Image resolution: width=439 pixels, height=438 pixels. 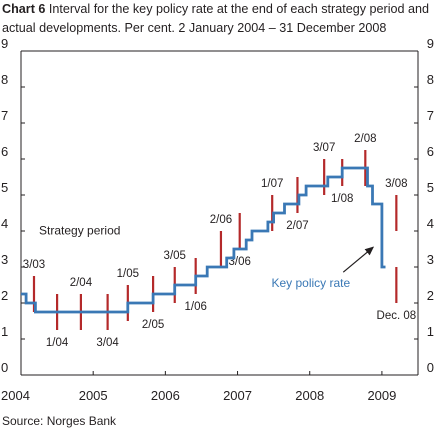 What do you see at coordinates (430, 295) in the screenshot?
I see `y-tick-label-right: 2` at bounding box center [430, 295].